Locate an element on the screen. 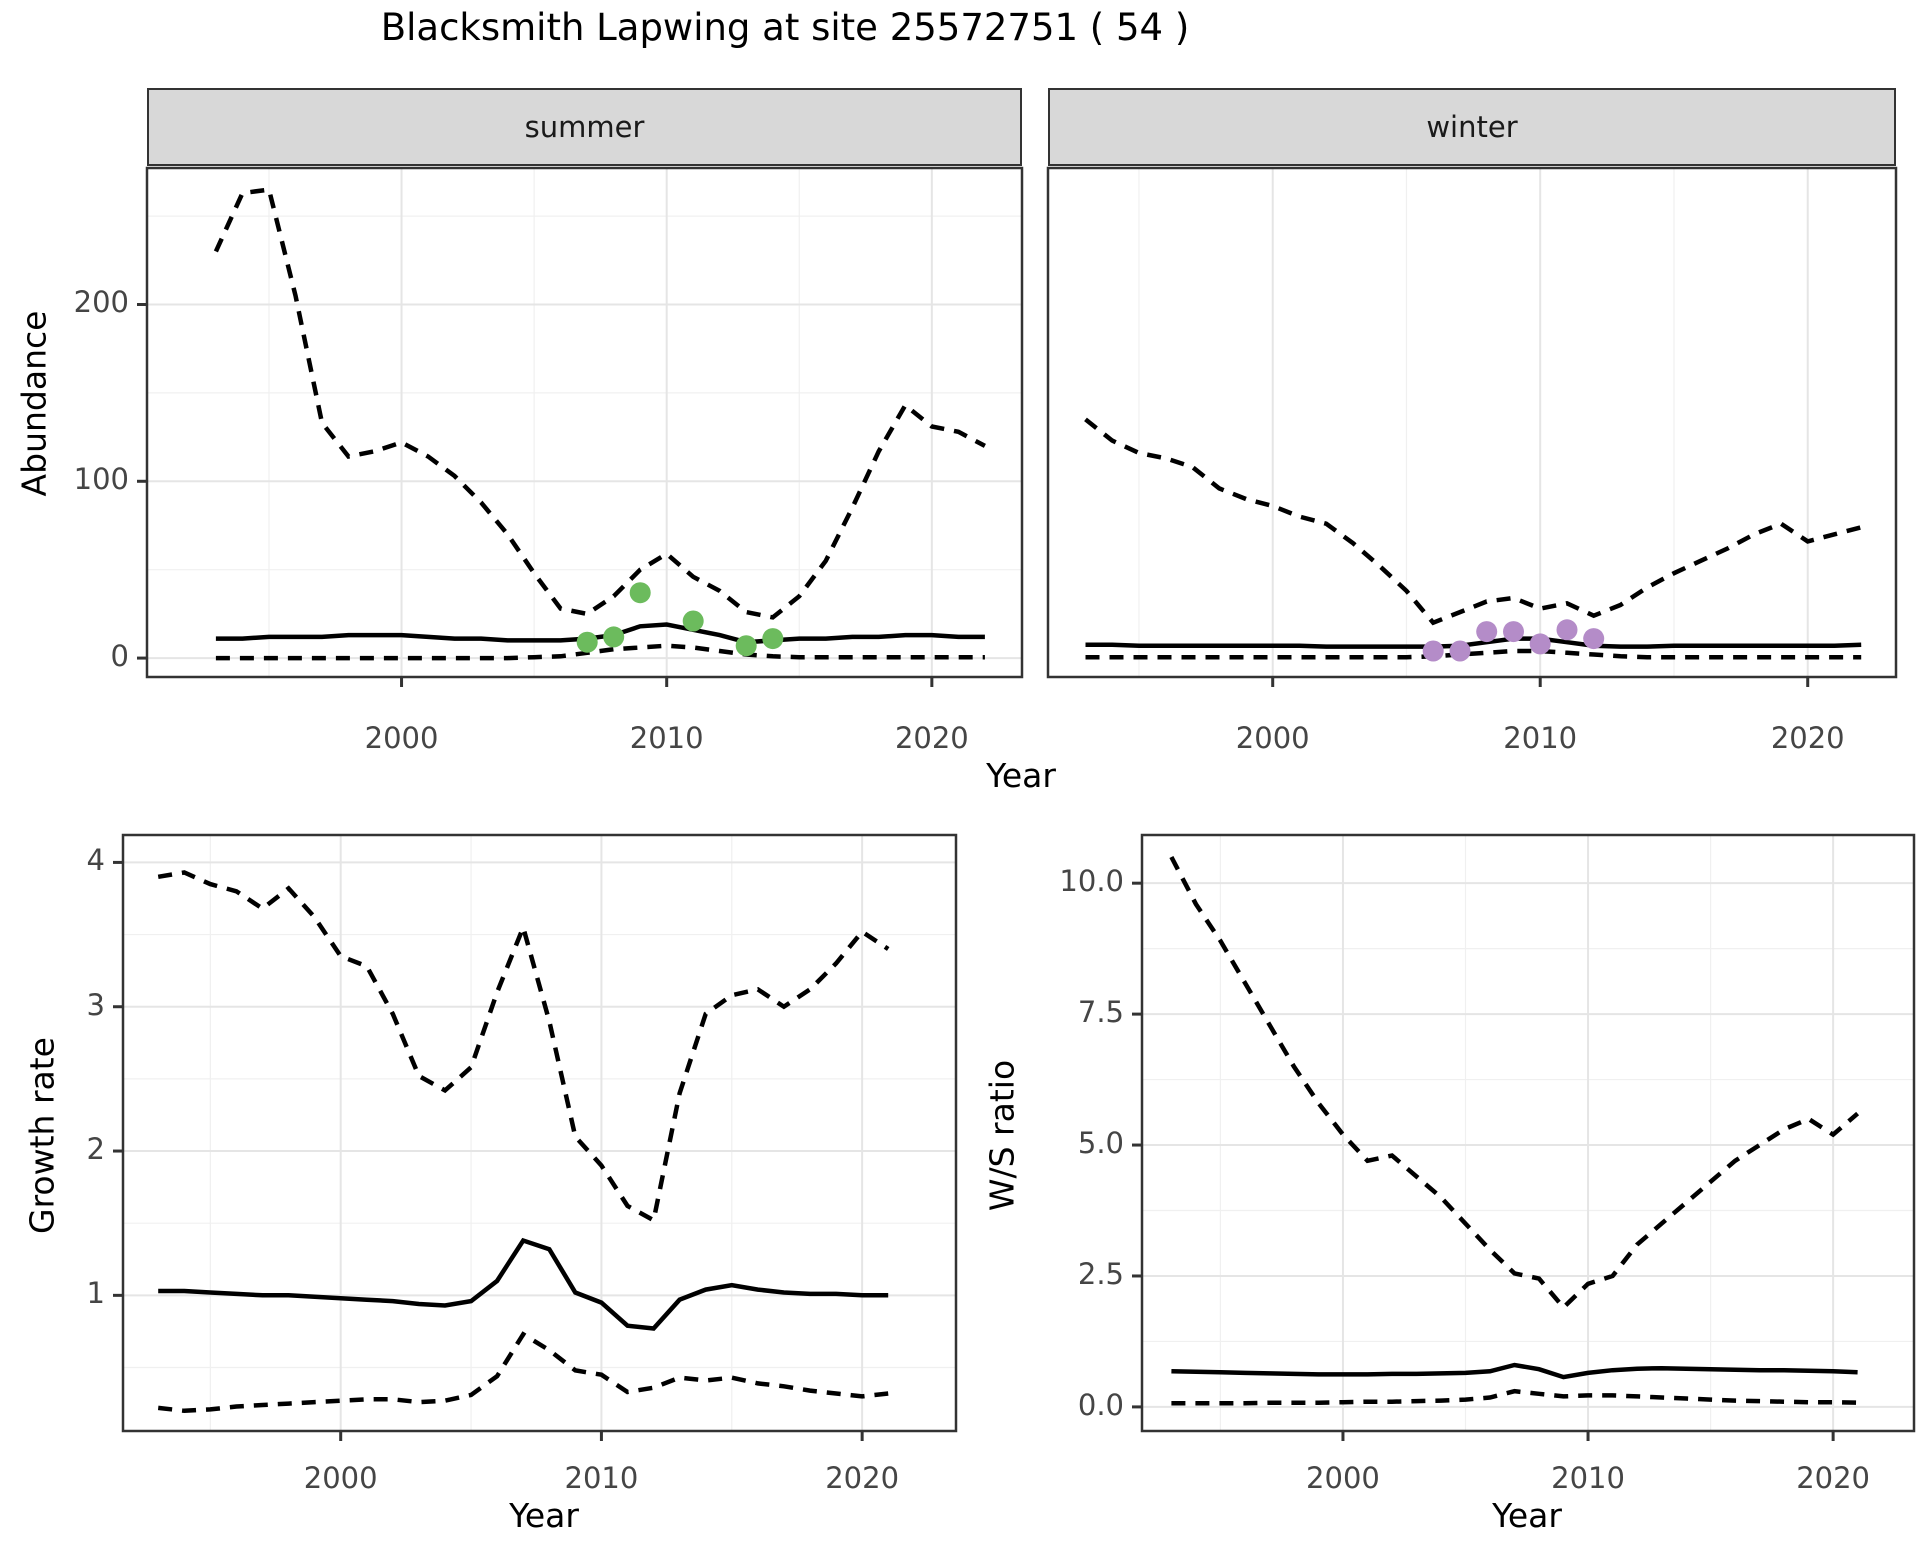 Image resolution: width=1920 pixels, height=1560 pixels. panel-abundance_winter is located at coordinates (1472, 426).